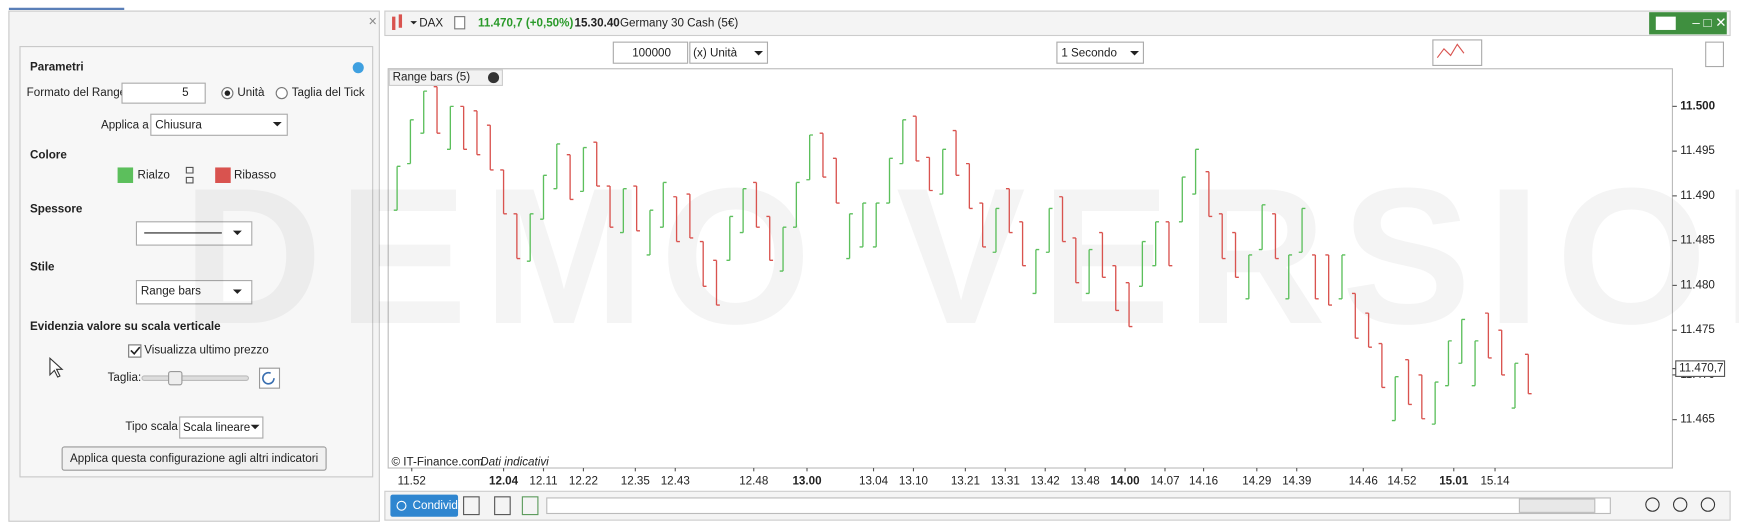 Image resolution: width=1739 pixels, height=529 pixels. I want to click on quantity: 100000, so click(651, 52).